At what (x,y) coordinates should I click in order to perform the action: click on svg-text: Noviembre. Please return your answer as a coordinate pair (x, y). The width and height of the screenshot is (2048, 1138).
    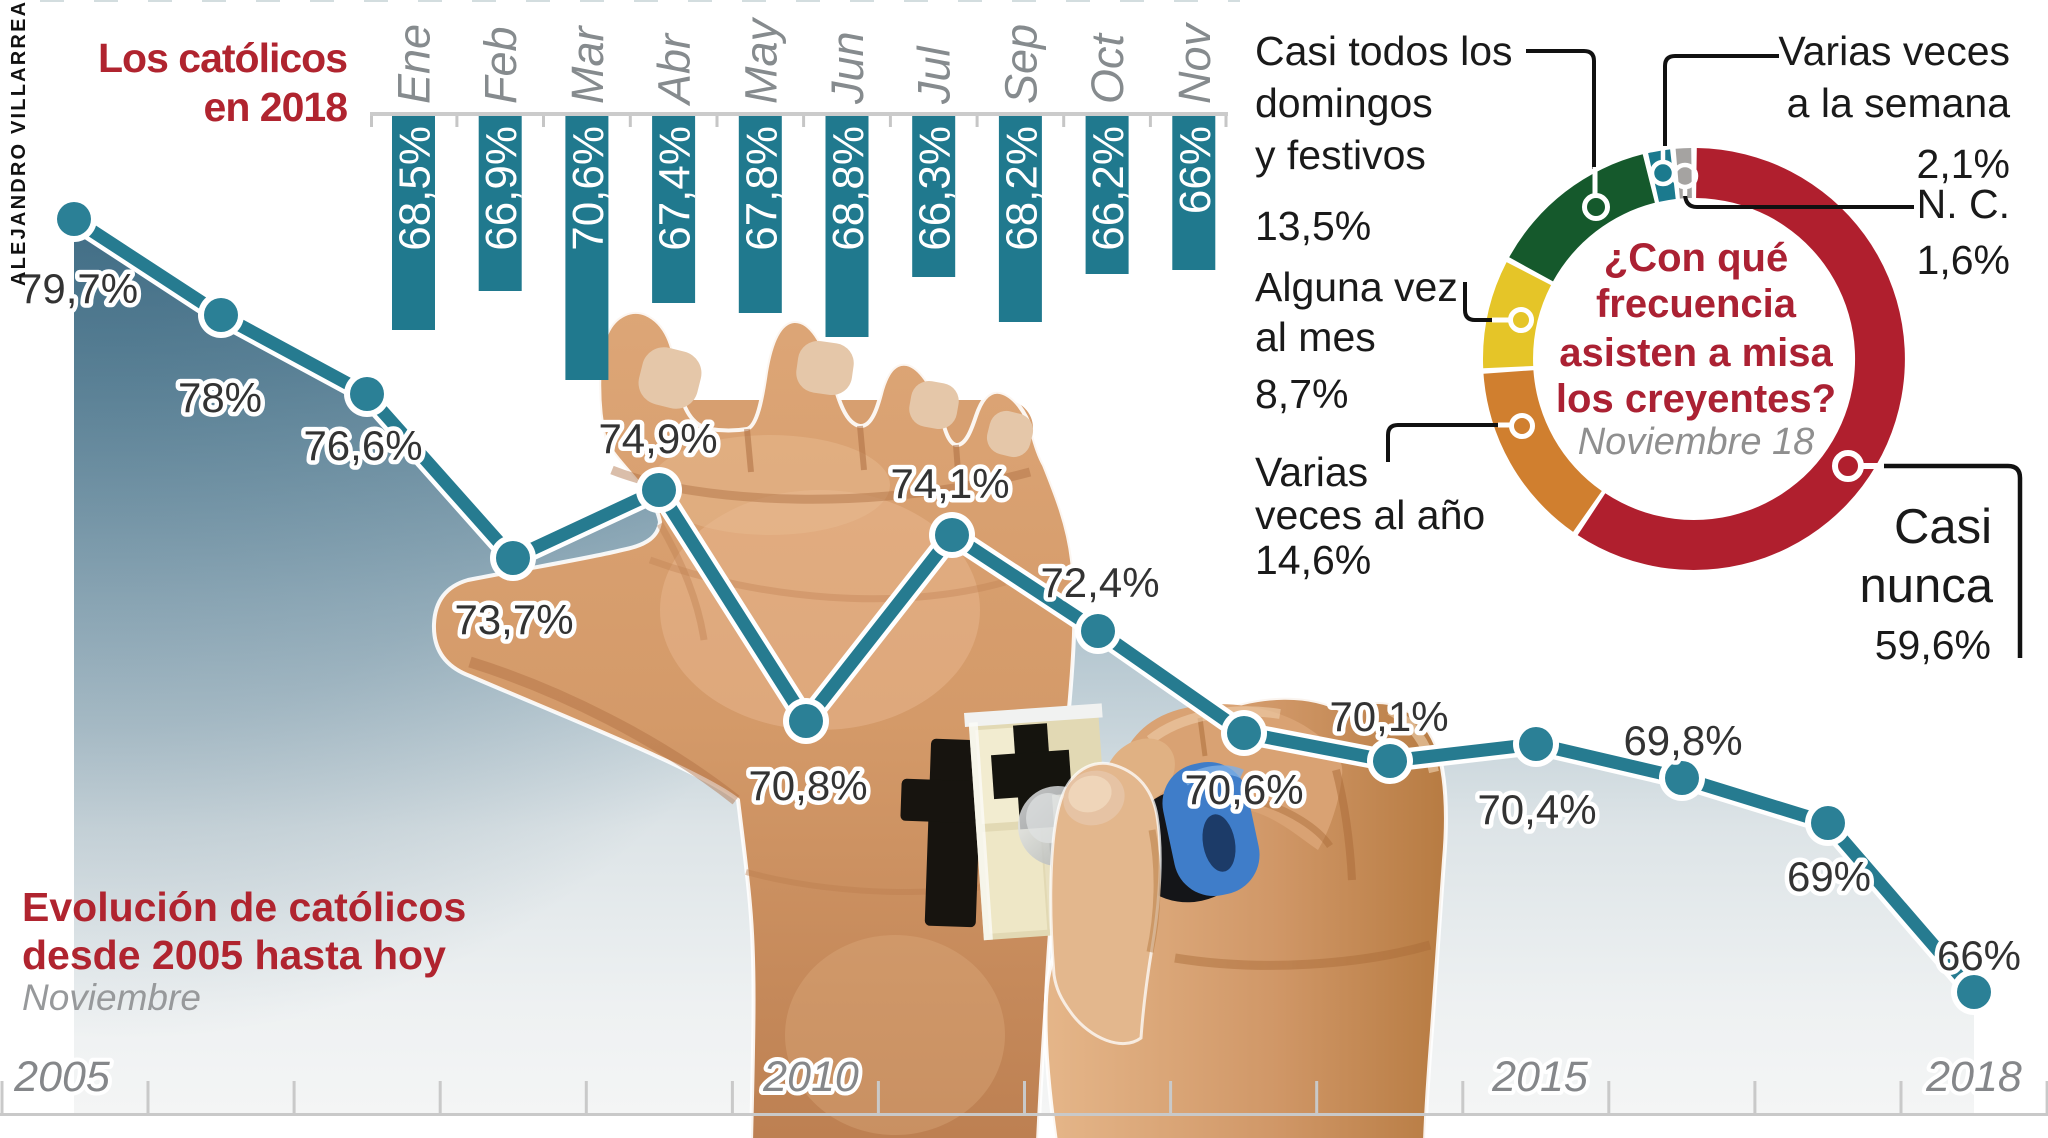
    Looking at the image, I should click on (111, 997).